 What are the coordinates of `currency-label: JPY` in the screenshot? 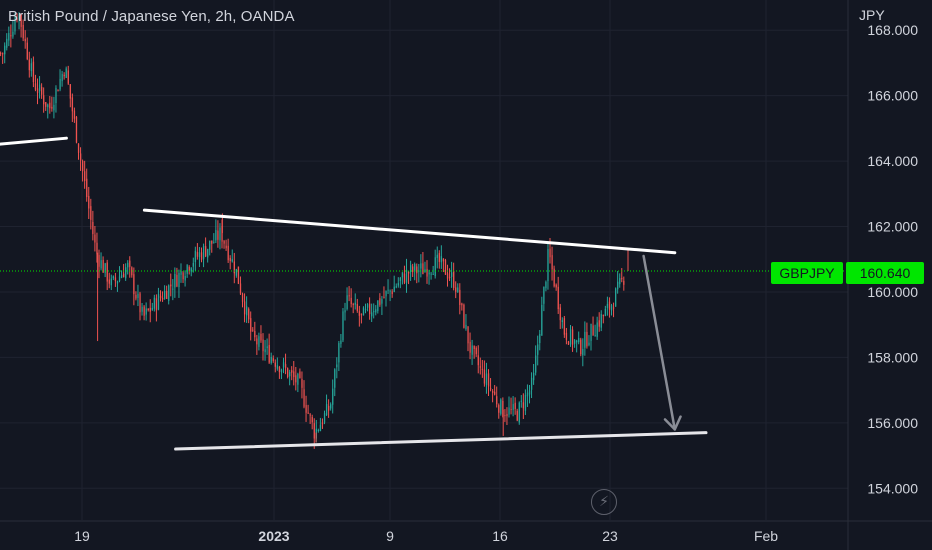 It's located at (872, 15).